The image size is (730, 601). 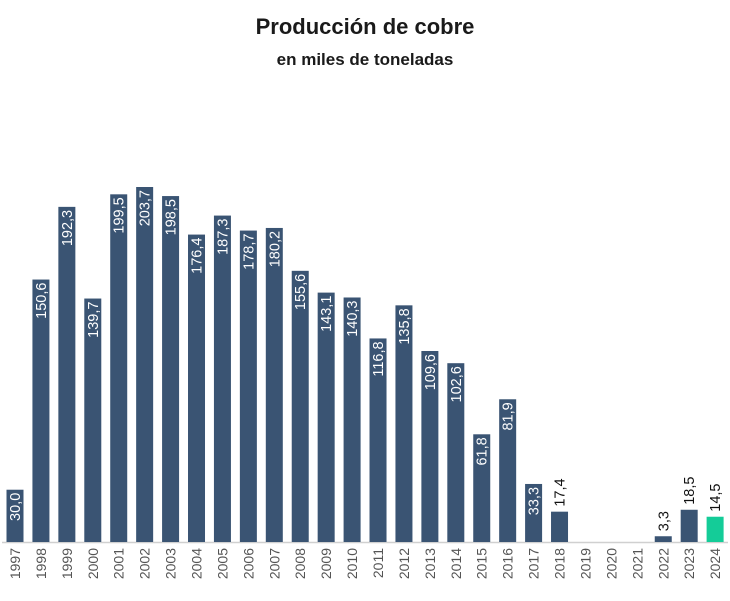 What do you see at coordinates (327, 314) in the screenshot?
I see `data-label: 143,1` at bounding box center [327, 314].